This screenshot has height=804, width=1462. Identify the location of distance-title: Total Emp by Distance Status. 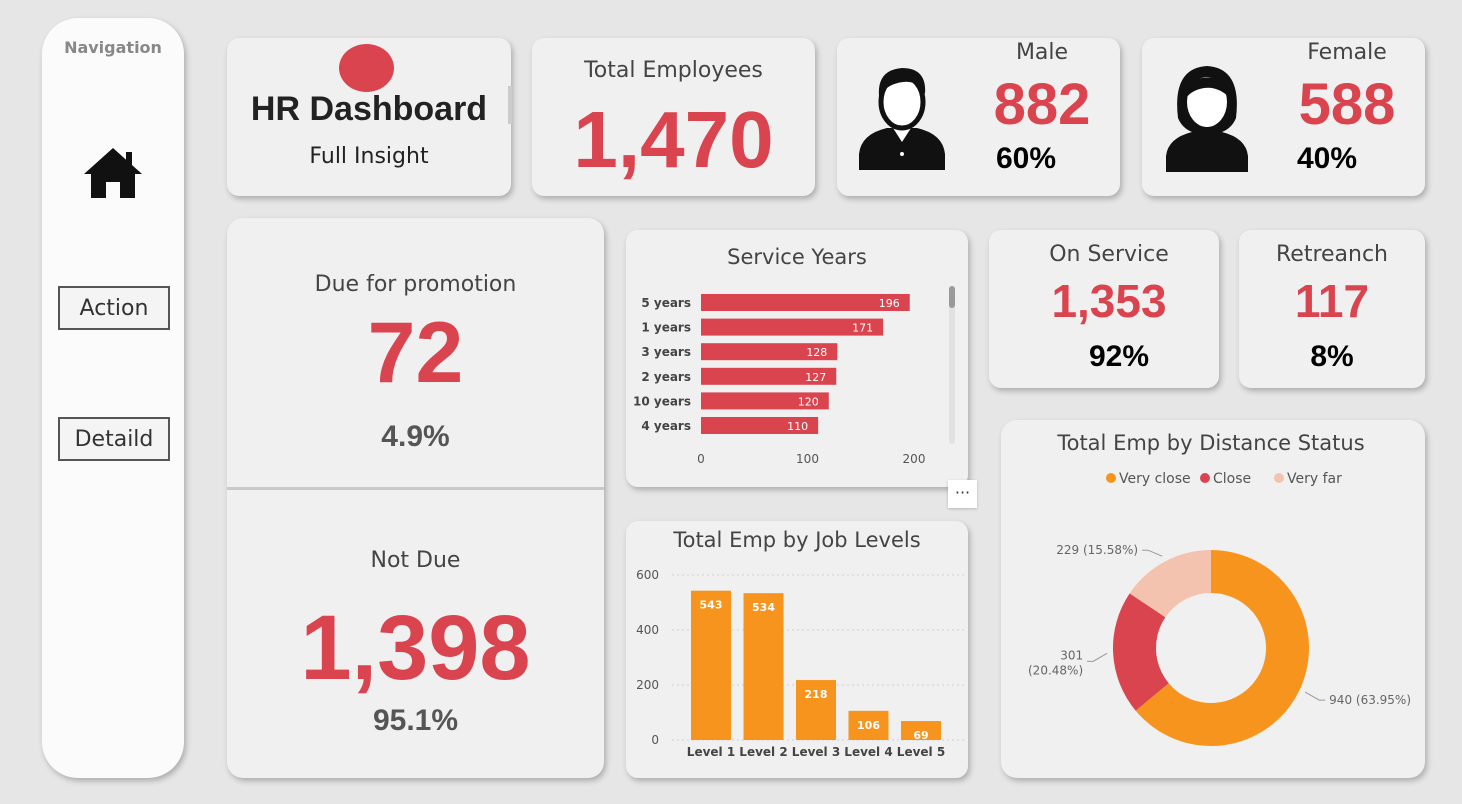
(1210, 443).